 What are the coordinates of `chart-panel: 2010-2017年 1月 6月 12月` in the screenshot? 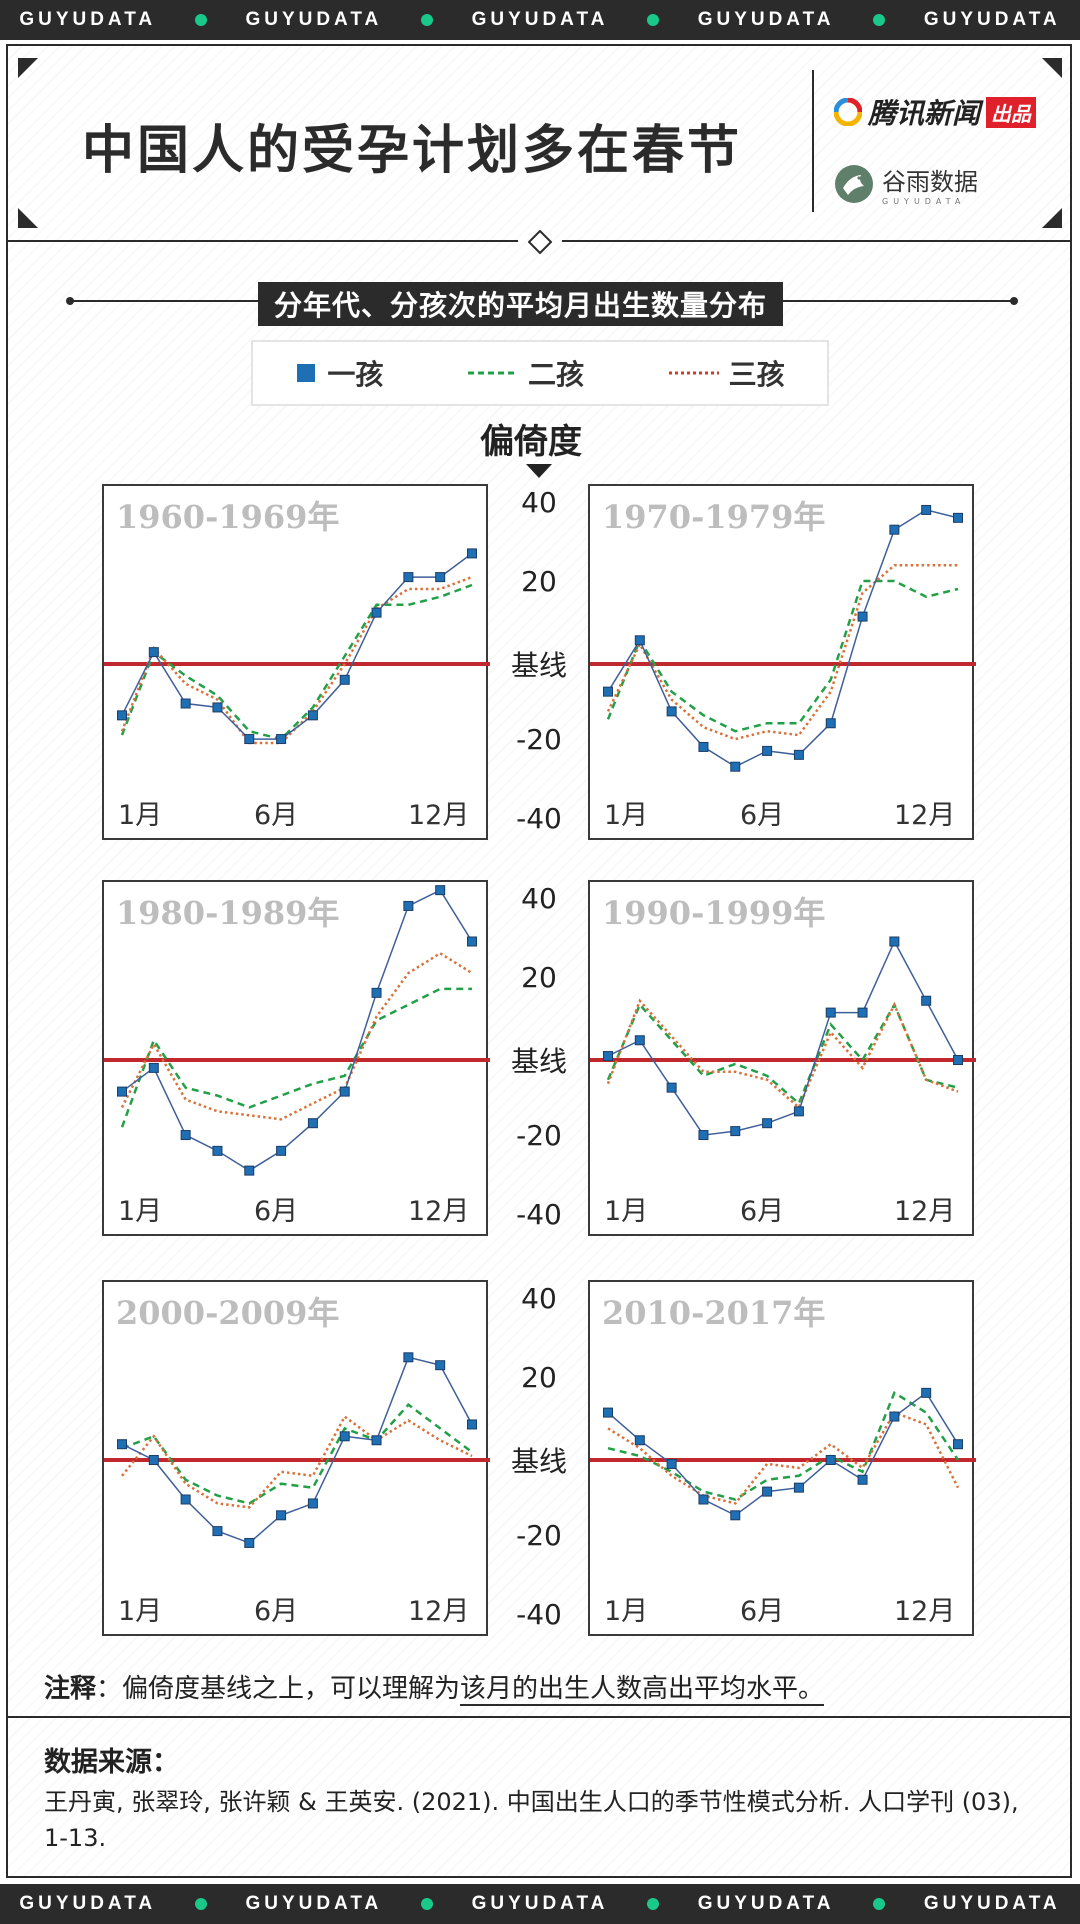 It's located at (782, 1458).